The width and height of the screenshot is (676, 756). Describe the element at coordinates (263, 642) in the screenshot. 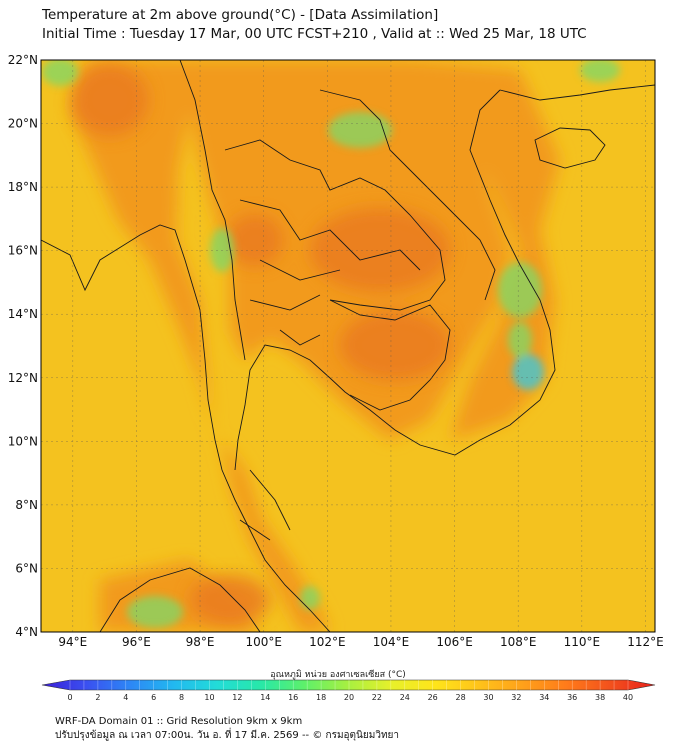

I see `lon-label: 100°E` at that location.